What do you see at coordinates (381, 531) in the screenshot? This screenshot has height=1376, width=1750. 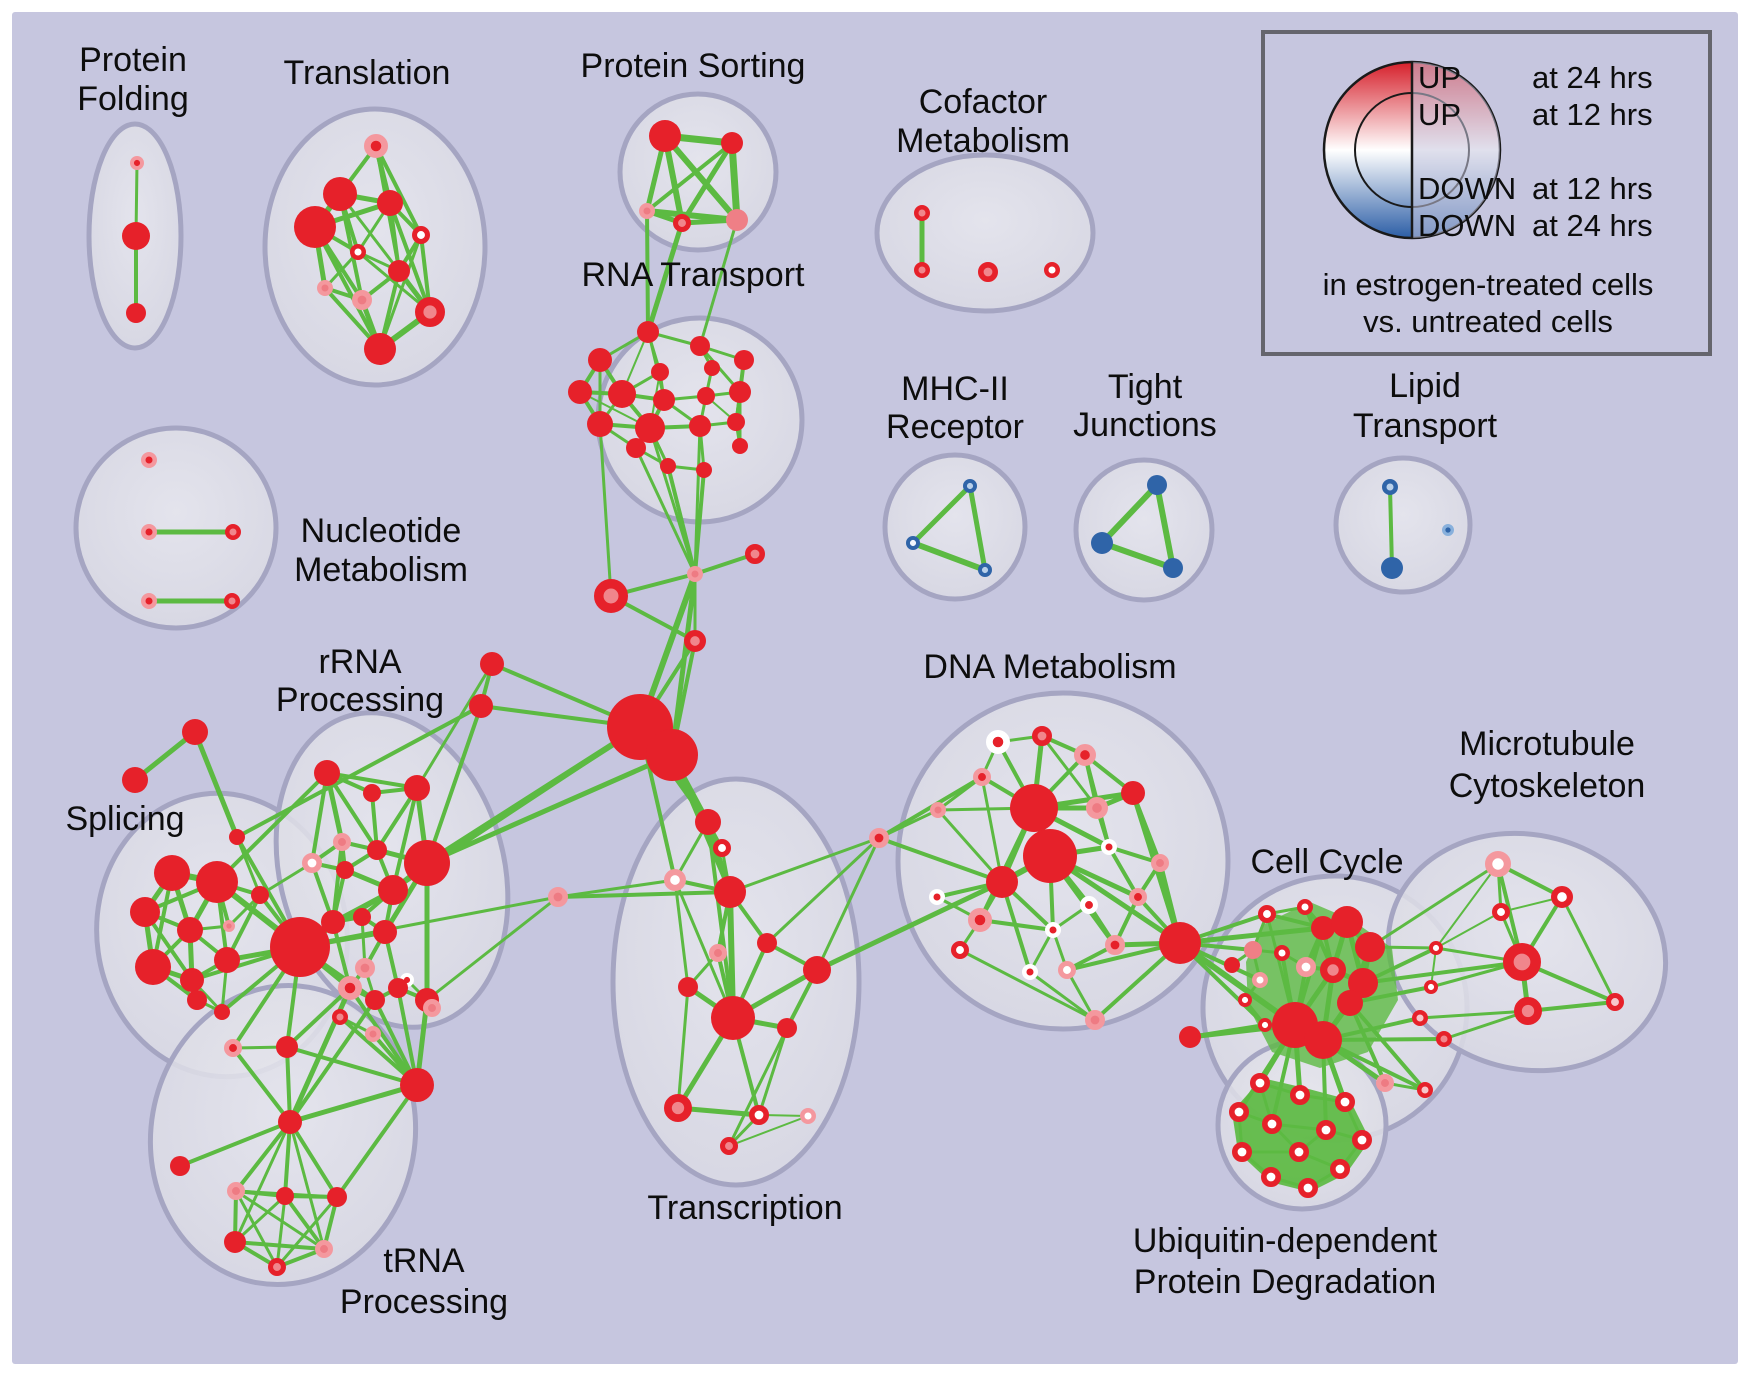 I see `cluster-label-nm: Nucleotide` at bounding box center [381, 531].